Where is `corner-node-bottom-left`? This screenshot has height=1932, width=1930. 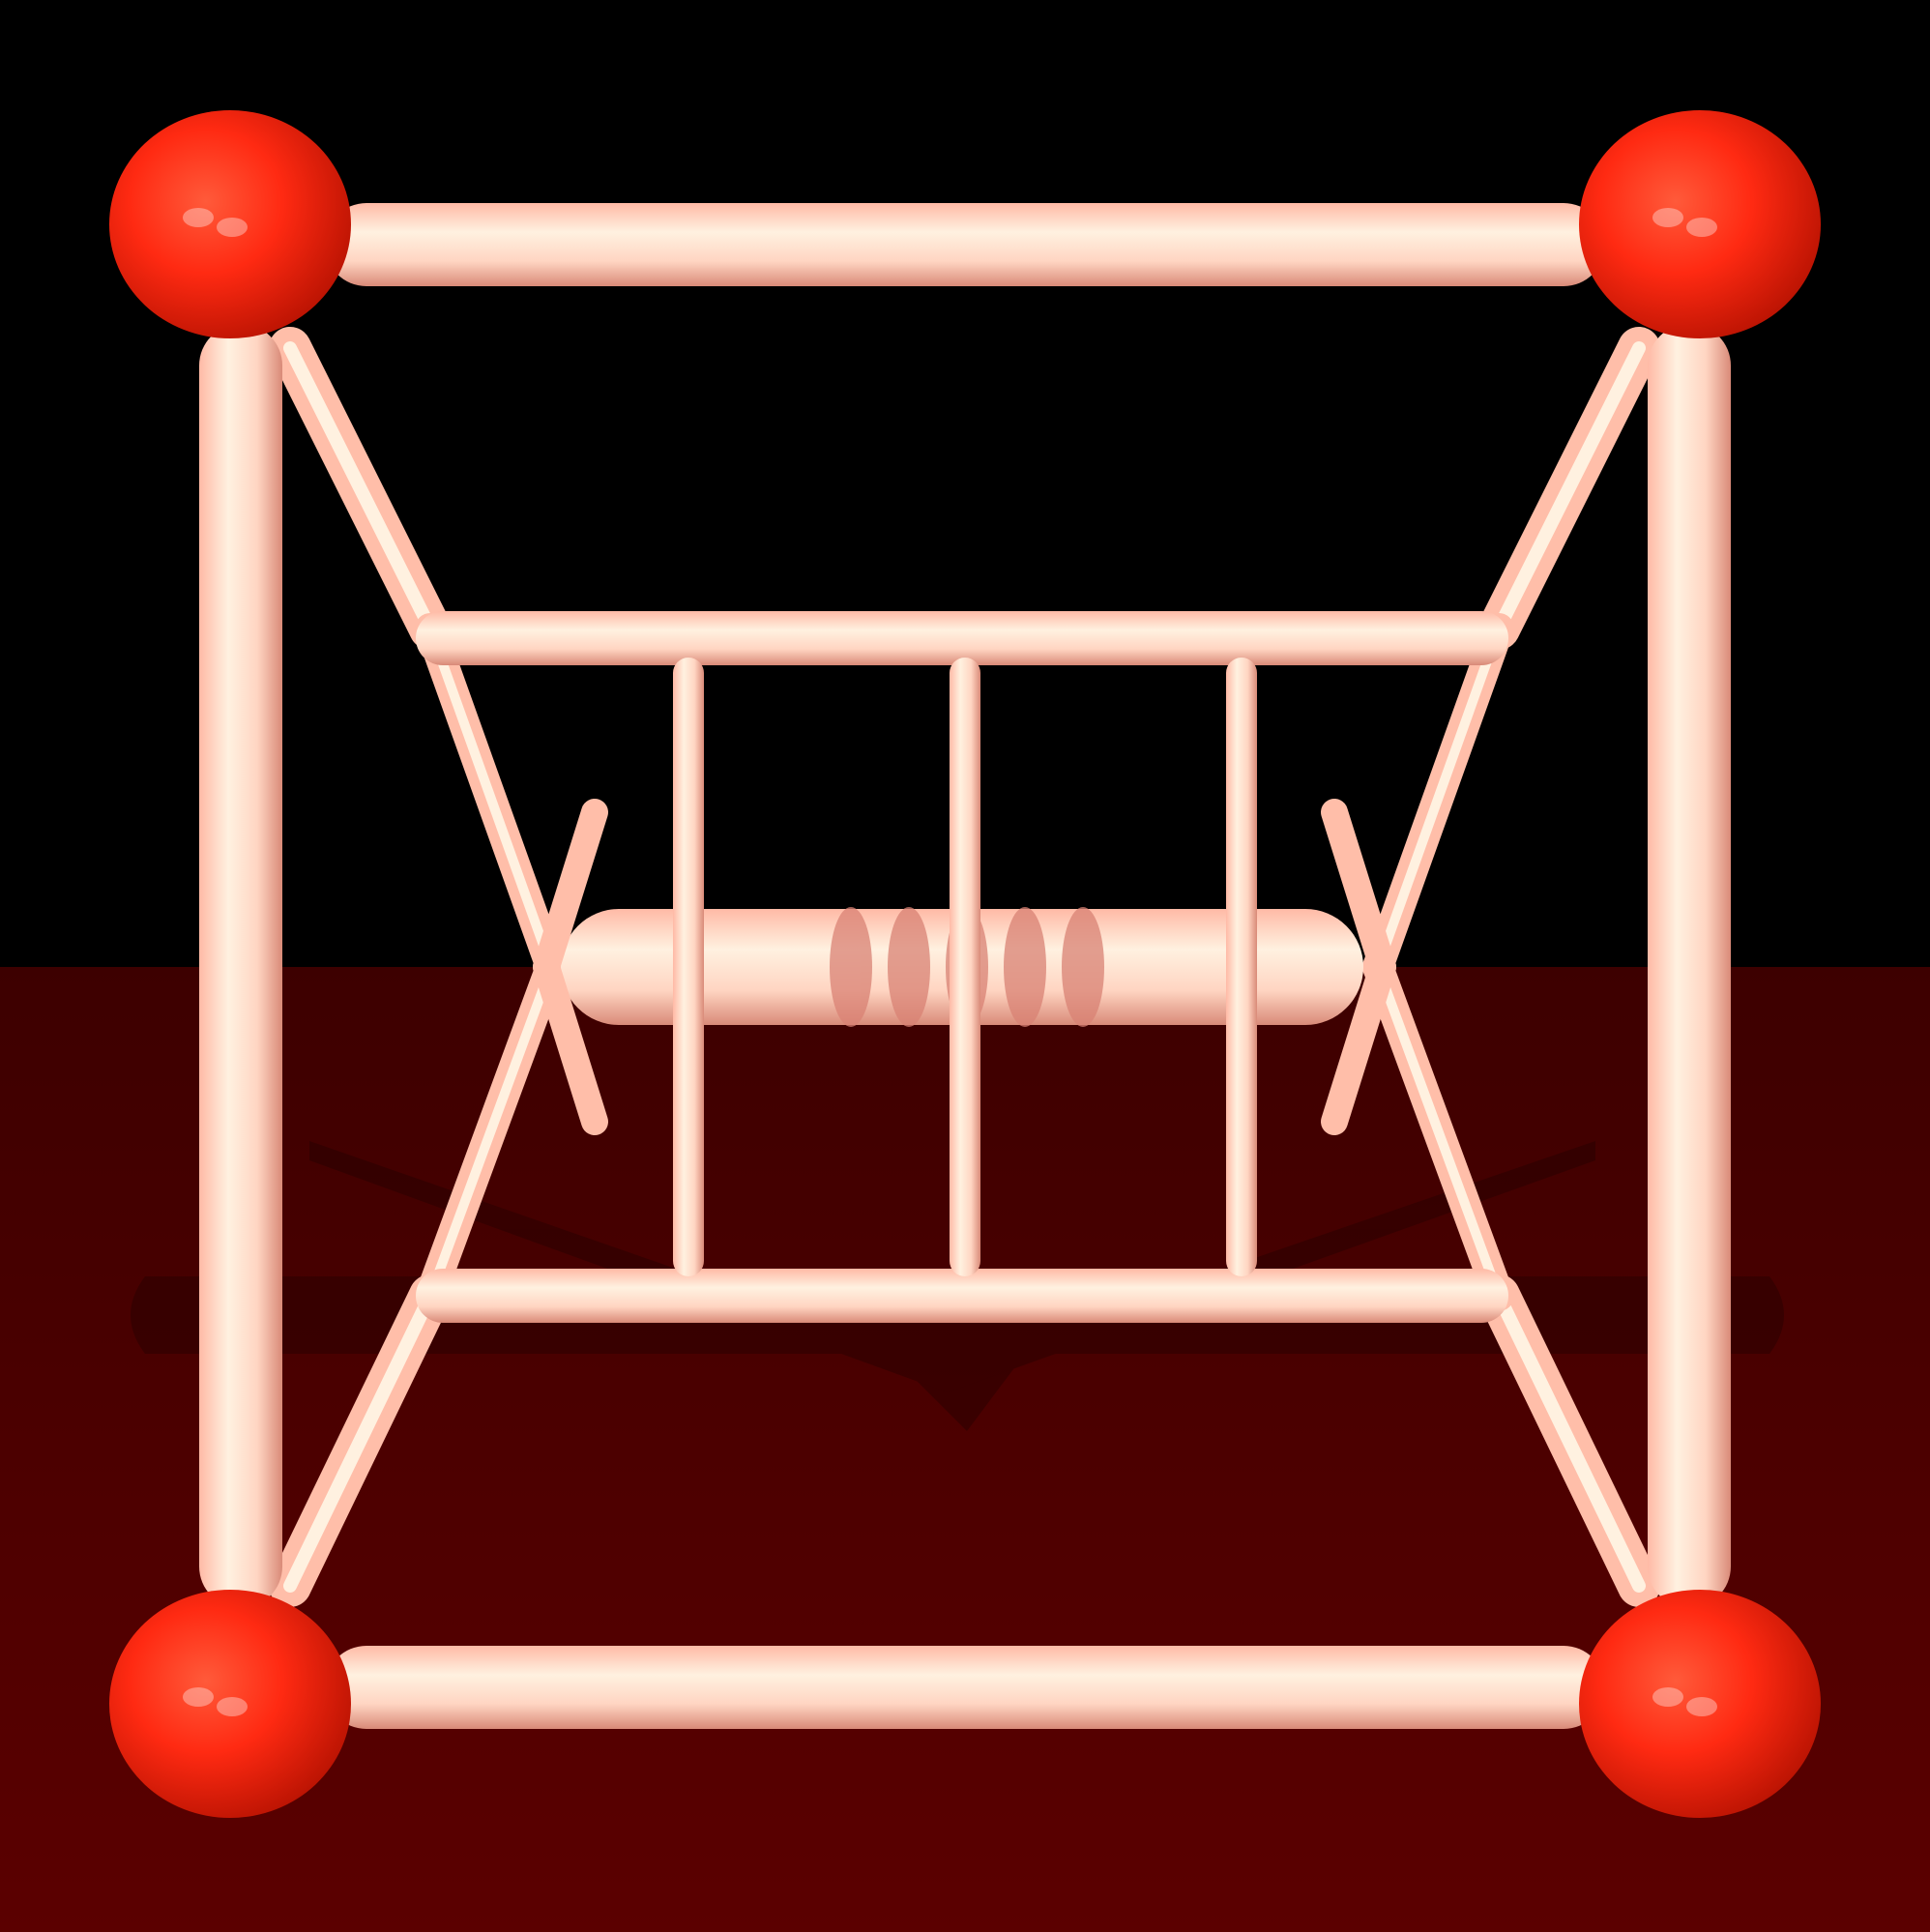 corner-node-bottom-left is located at coordinates (230, 1704).